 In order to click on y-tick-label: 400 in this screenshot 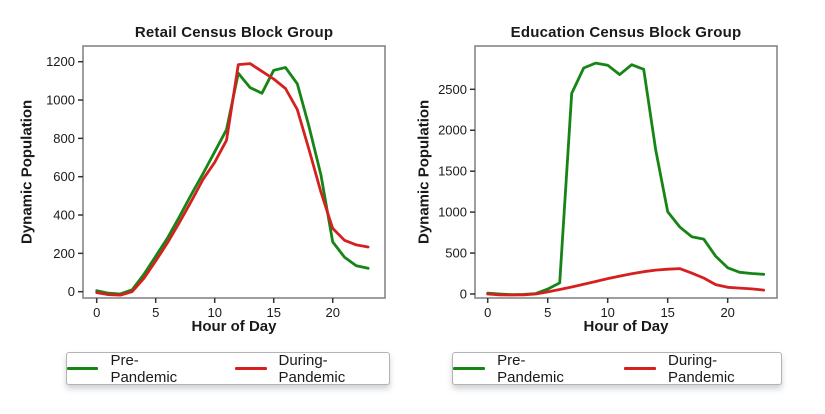, I will do `click(64, 215)`.